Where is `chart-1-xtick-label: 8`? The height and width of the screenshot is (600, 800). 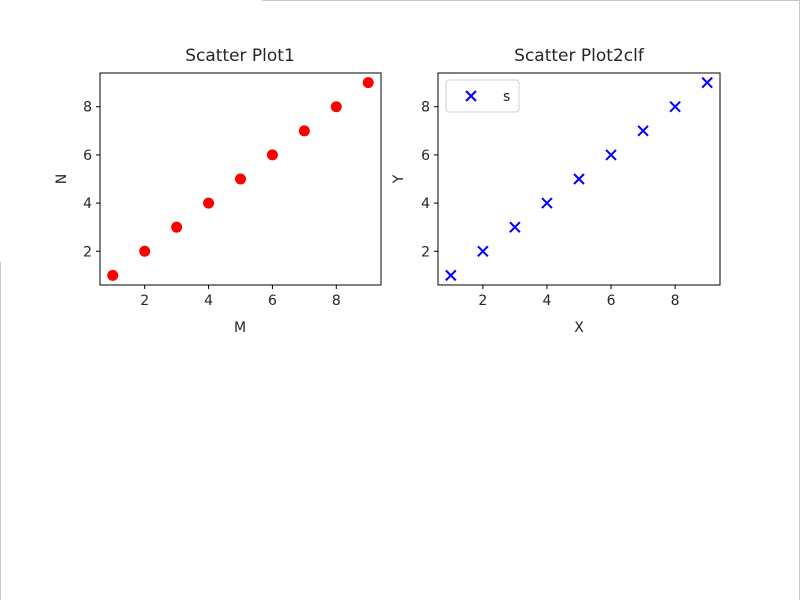
chart-1-xtick-label: 8 is located at coordinates (336, 301).